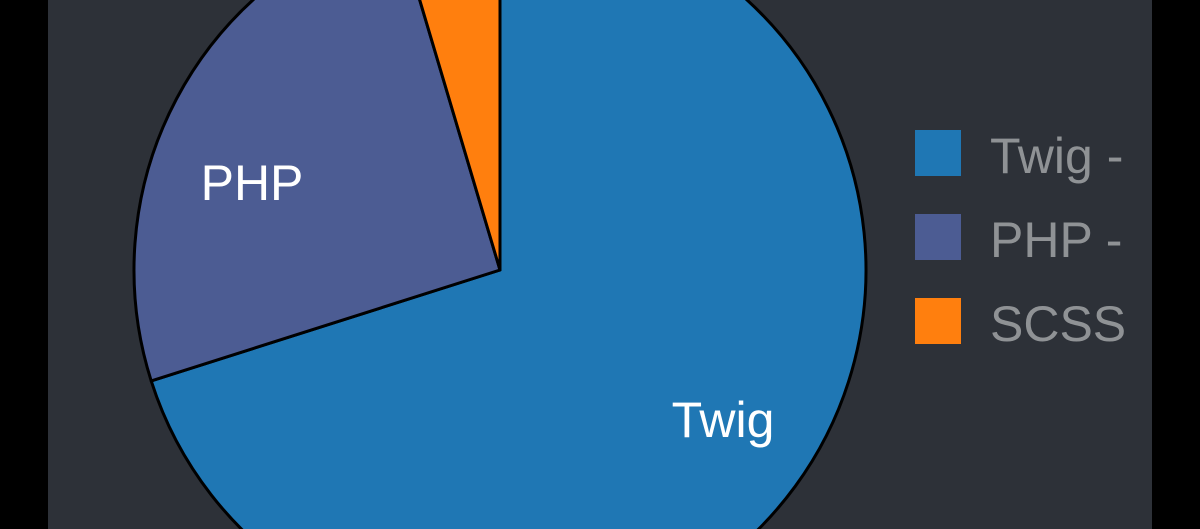 The height and width of the screenshot is (529, 1200). What do you see at coordinates (1056, 156) in the screenshot?
I see `legend-label-twig: Twig -` at bounding box center [1056, 156].